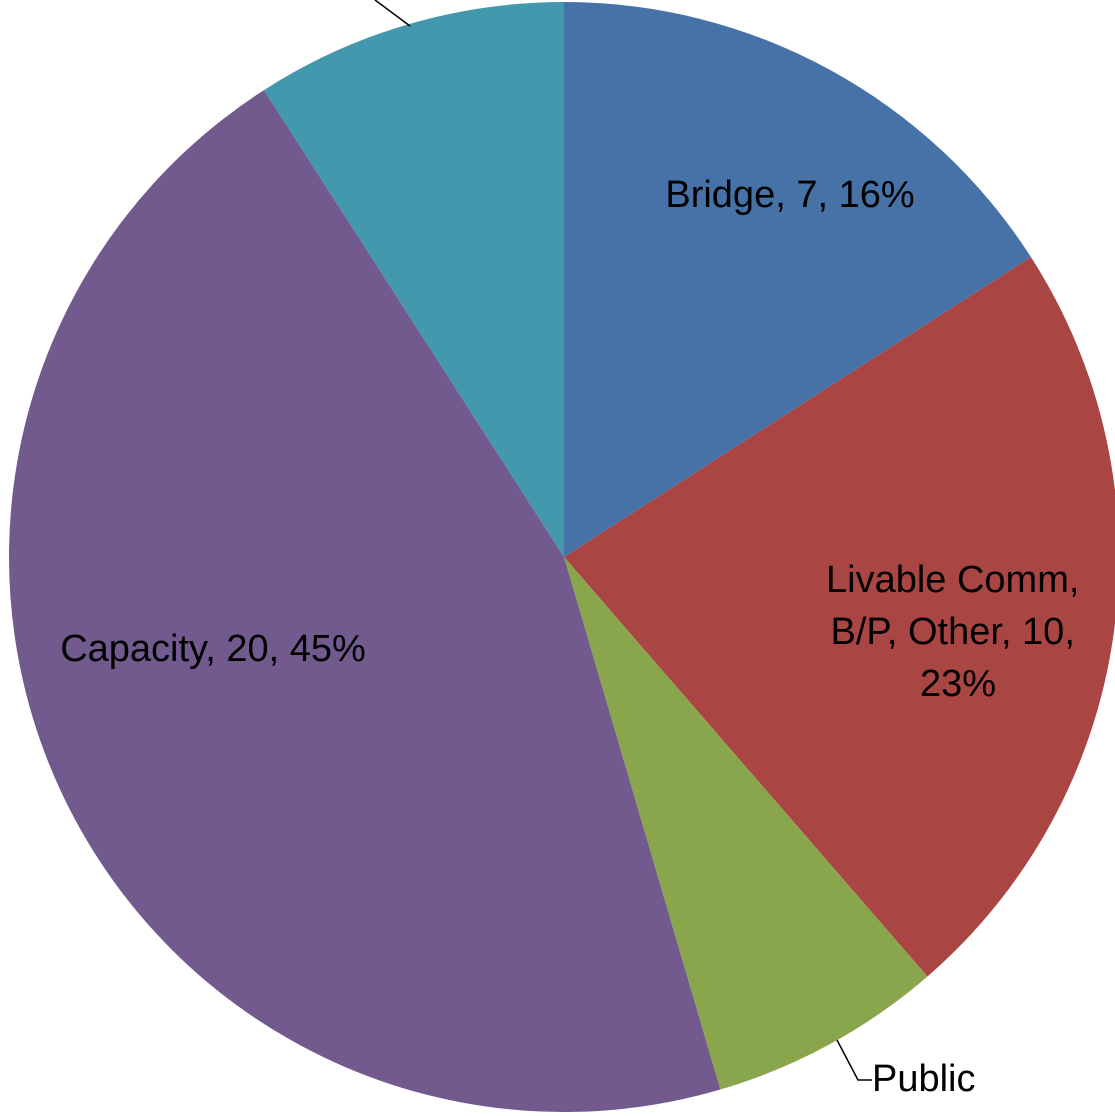  What do you see at coordinates (924, 1079) in the screenshot?
I see `slice-label-public: Public` at bounding box center [924, 1079].